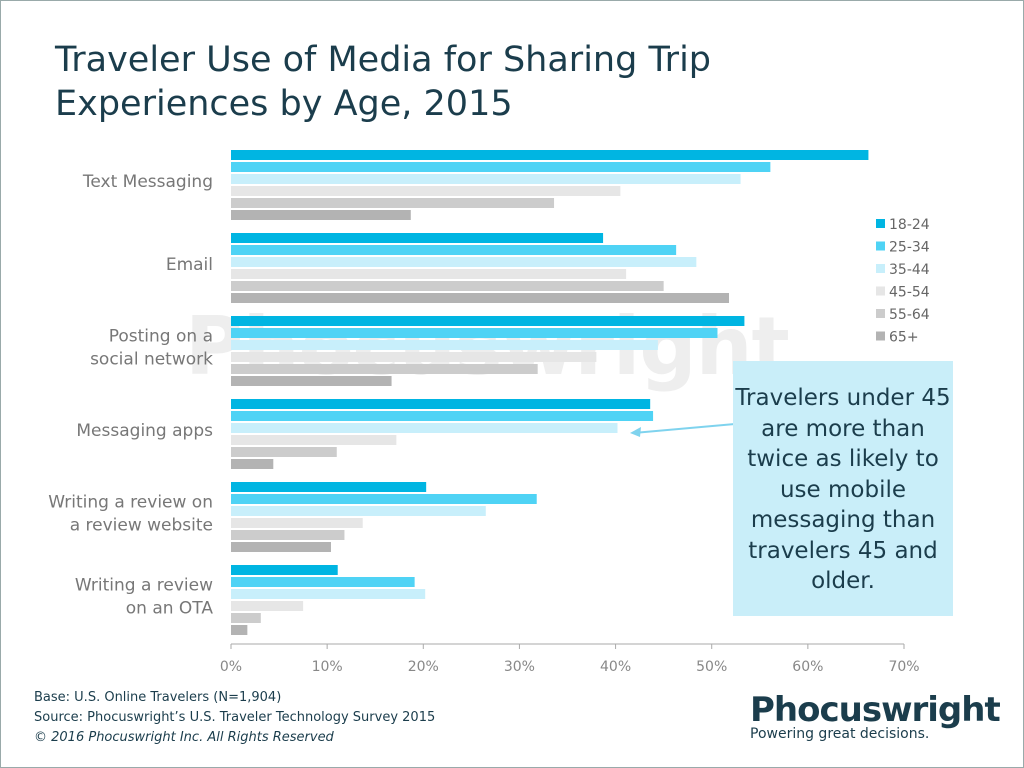  What do you see at coordinates (141, 526) in the screenshot?
I see `category-label: a review website` at bounding box center [141, 526].